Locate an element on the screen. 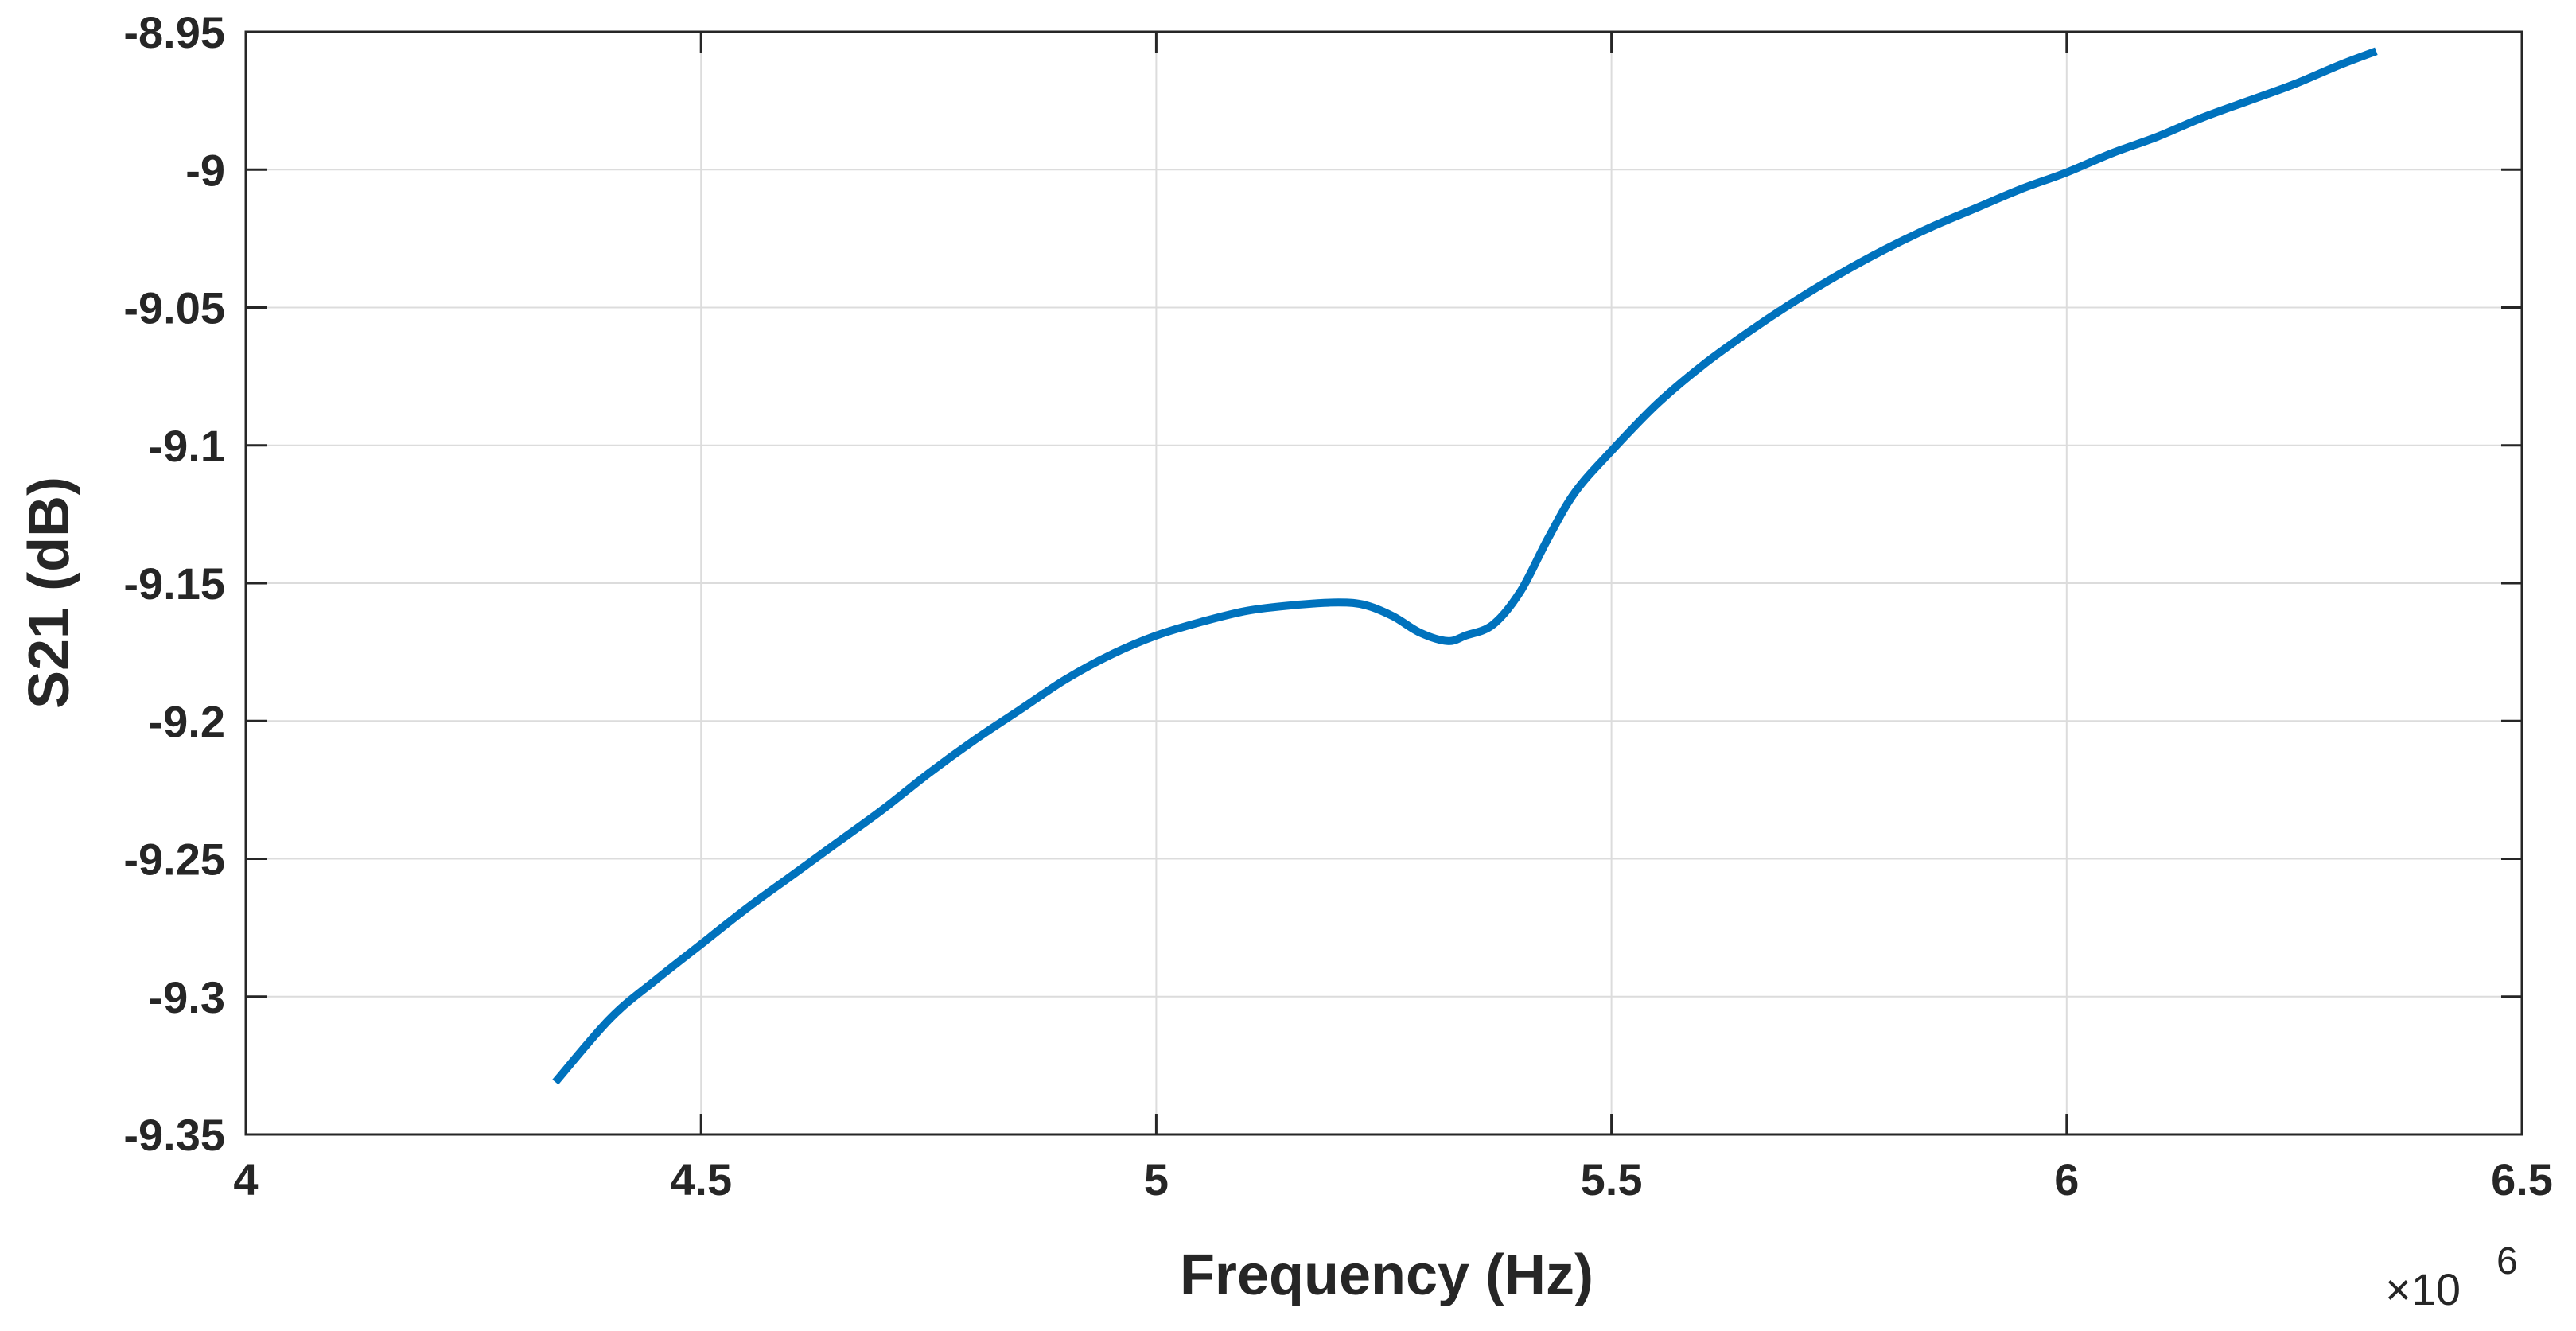 The width and height of the screenshot is (2576, 1331). y-tick-label: -9.35 is located at coordinates (174, 1135).